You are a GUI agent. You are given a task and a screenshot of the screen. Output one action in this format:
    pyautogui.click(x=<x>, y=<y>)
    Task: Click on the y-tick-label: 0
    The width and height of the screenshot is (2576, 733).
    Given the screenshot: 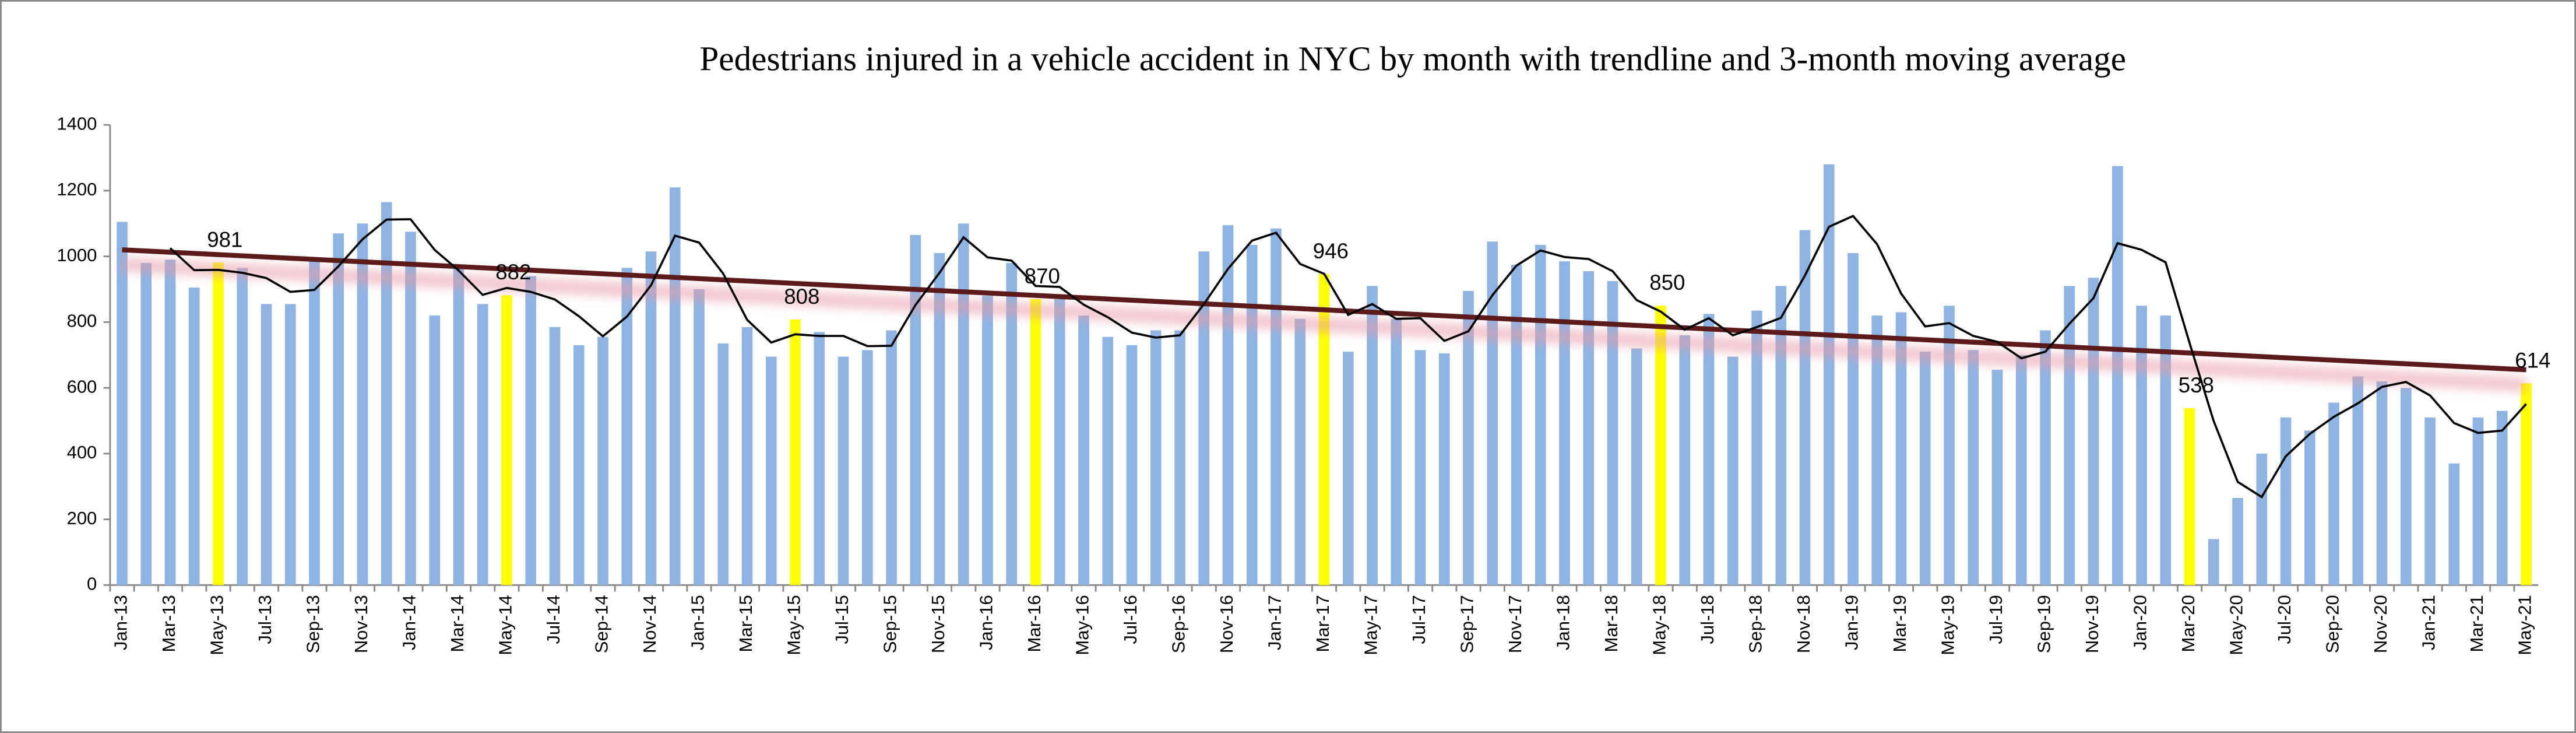 What is the action you would take?
    pyautogui.click(x=92, y=584)
    